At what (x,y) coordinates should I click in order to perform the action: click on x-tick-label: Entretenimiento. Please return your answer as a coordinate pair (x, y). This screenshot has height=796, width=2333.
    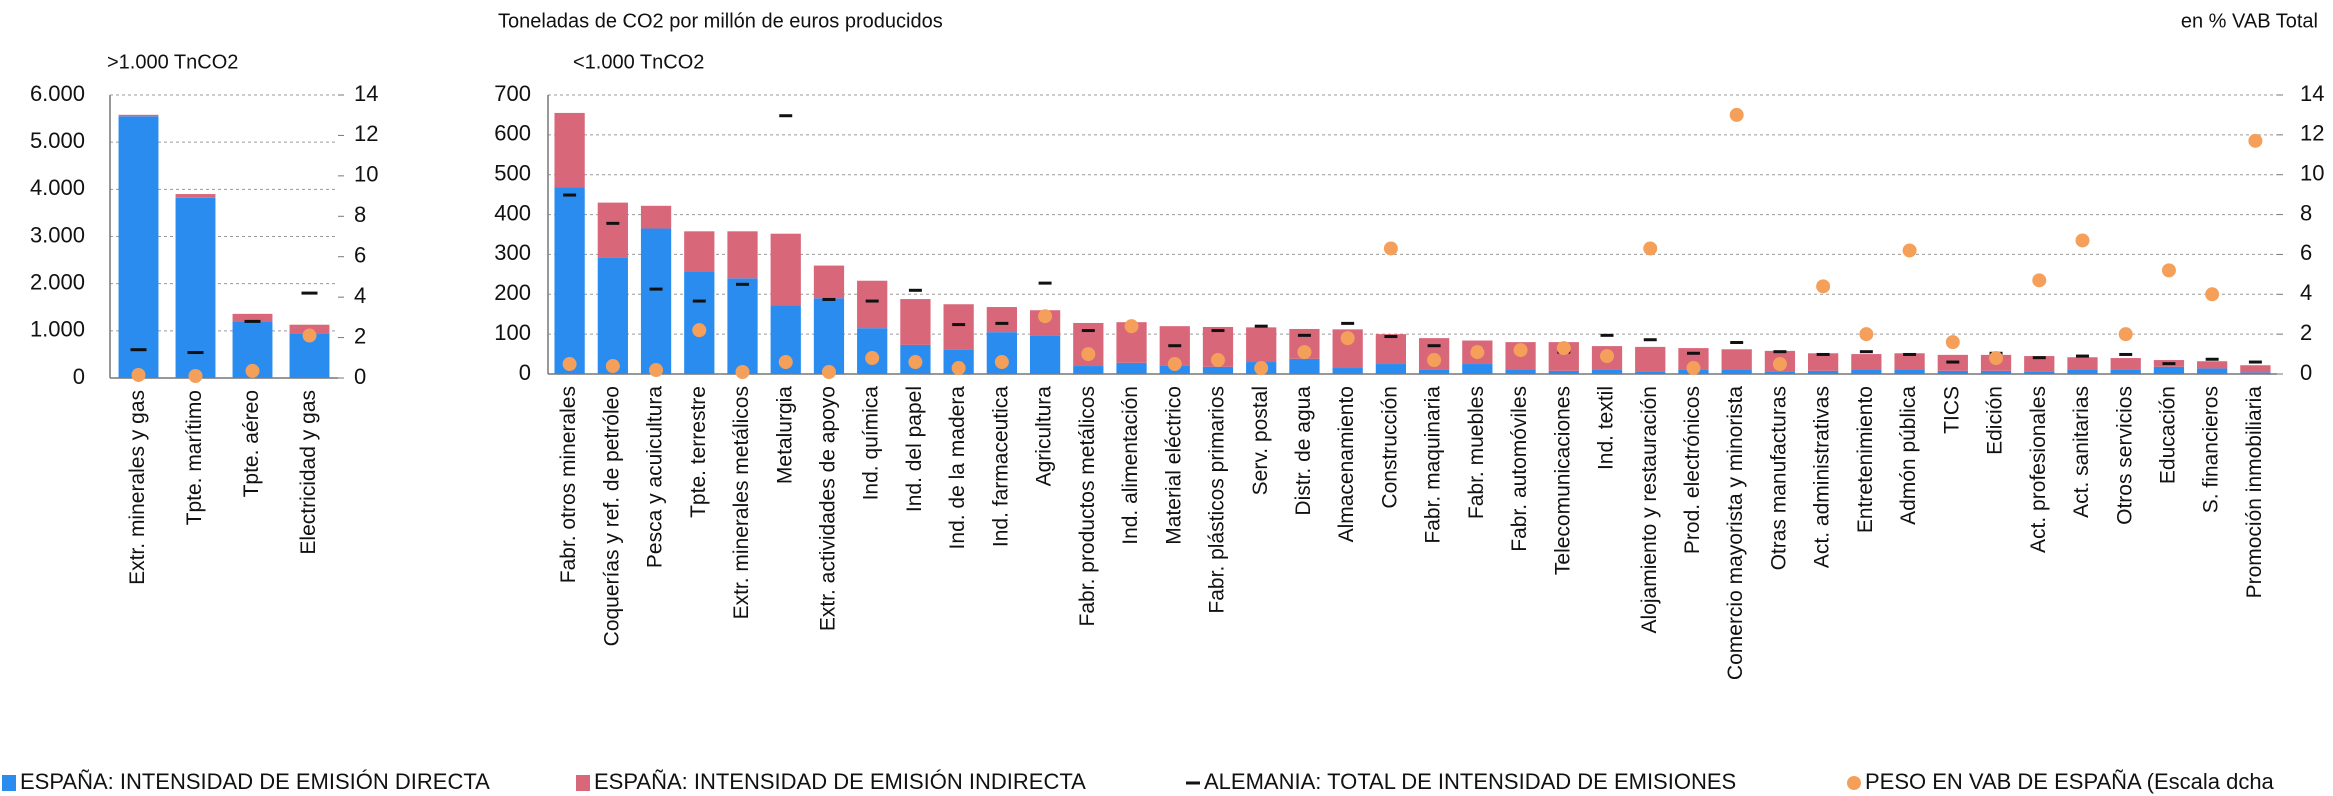
    Looking at the image, I should click on (1865, 459).